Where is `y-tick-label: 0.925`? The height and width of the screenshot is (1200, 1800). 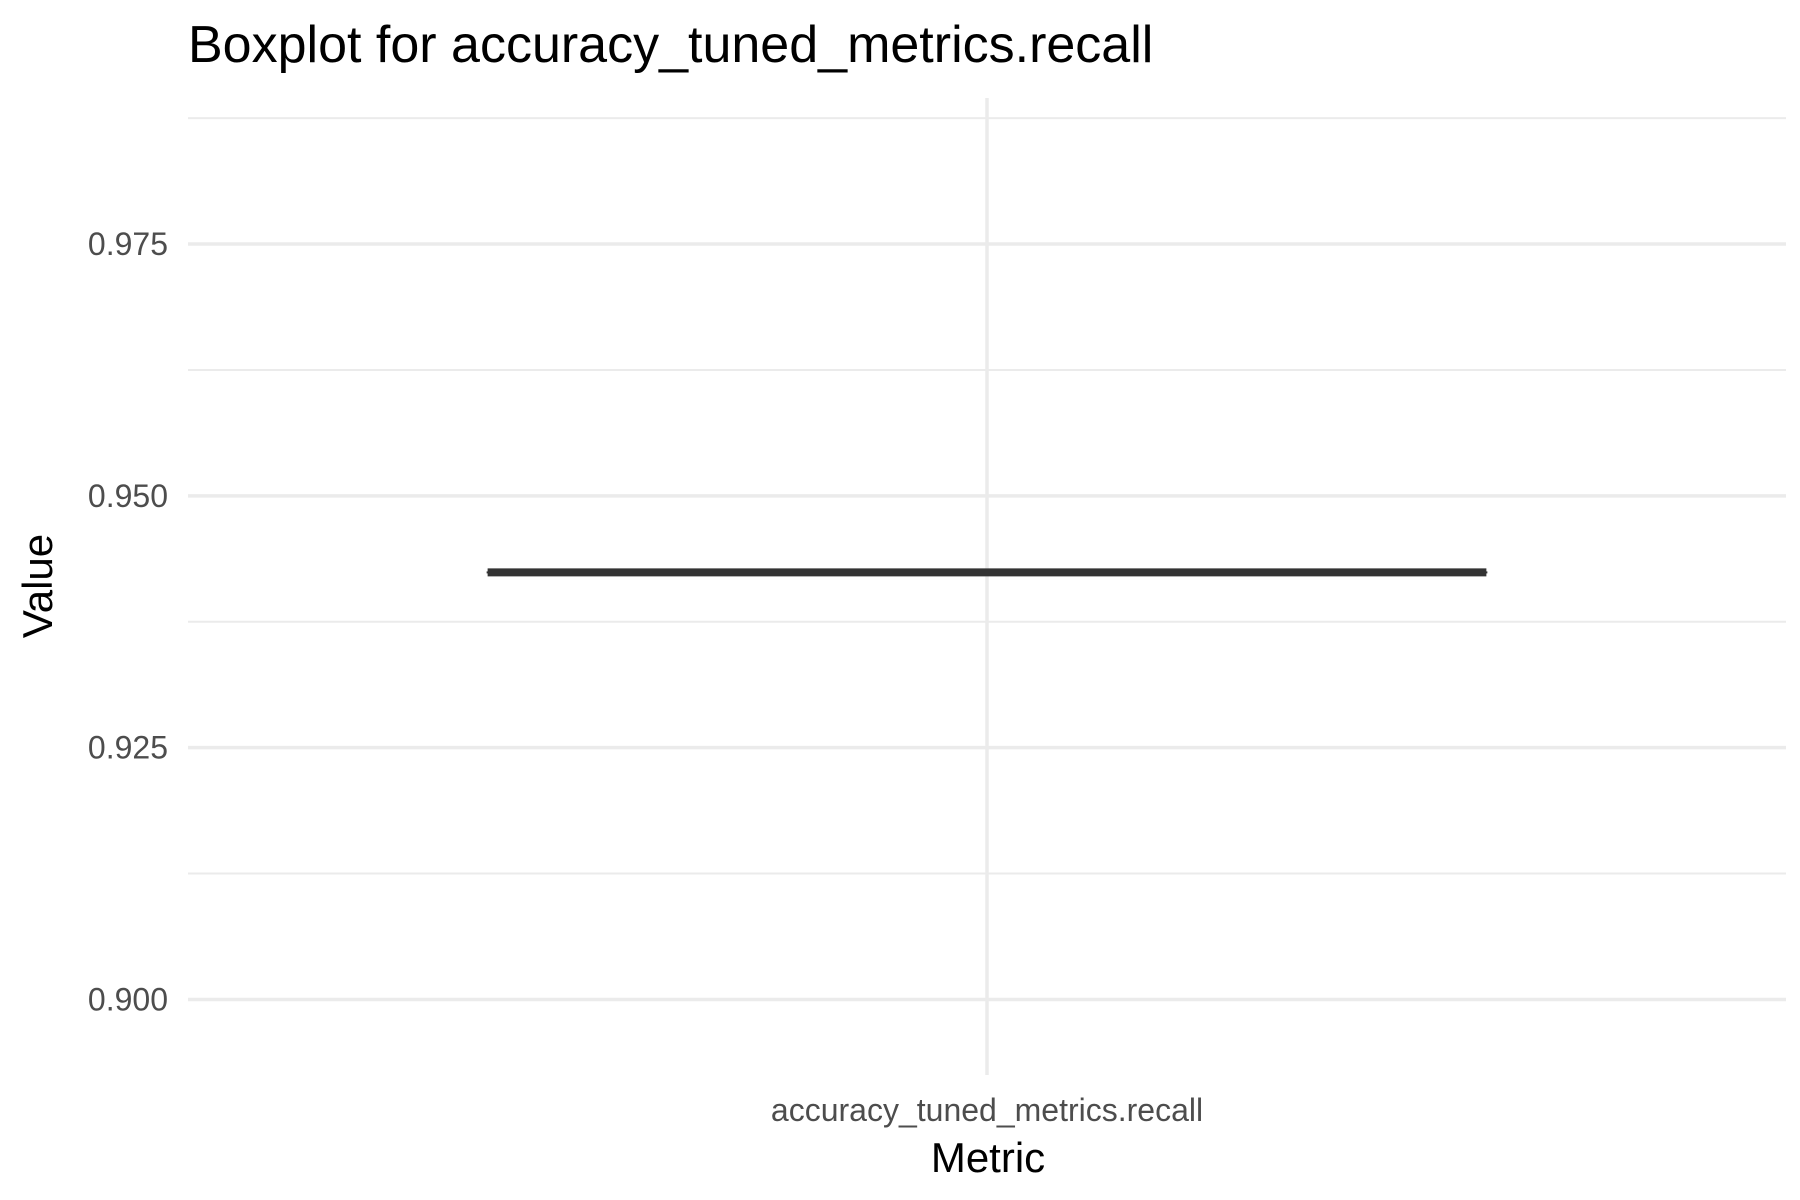
y-tick-label: 0.925 is located at coordinates (128, 748).